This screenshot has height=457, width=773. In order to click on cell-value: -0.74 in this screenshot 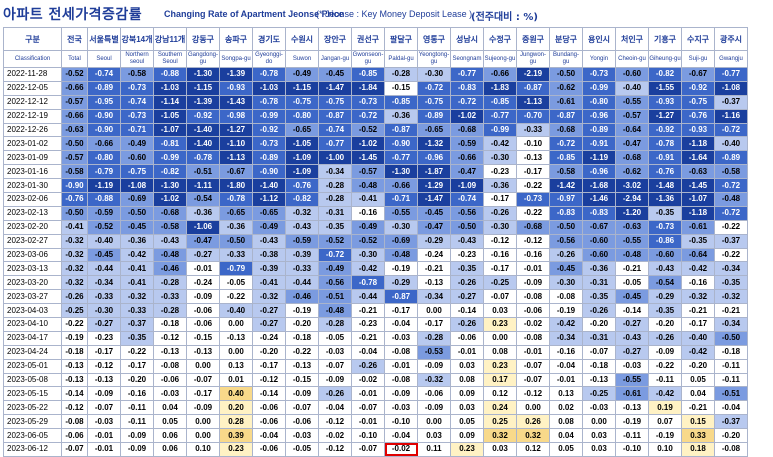, I will do `click(137, 102)`.